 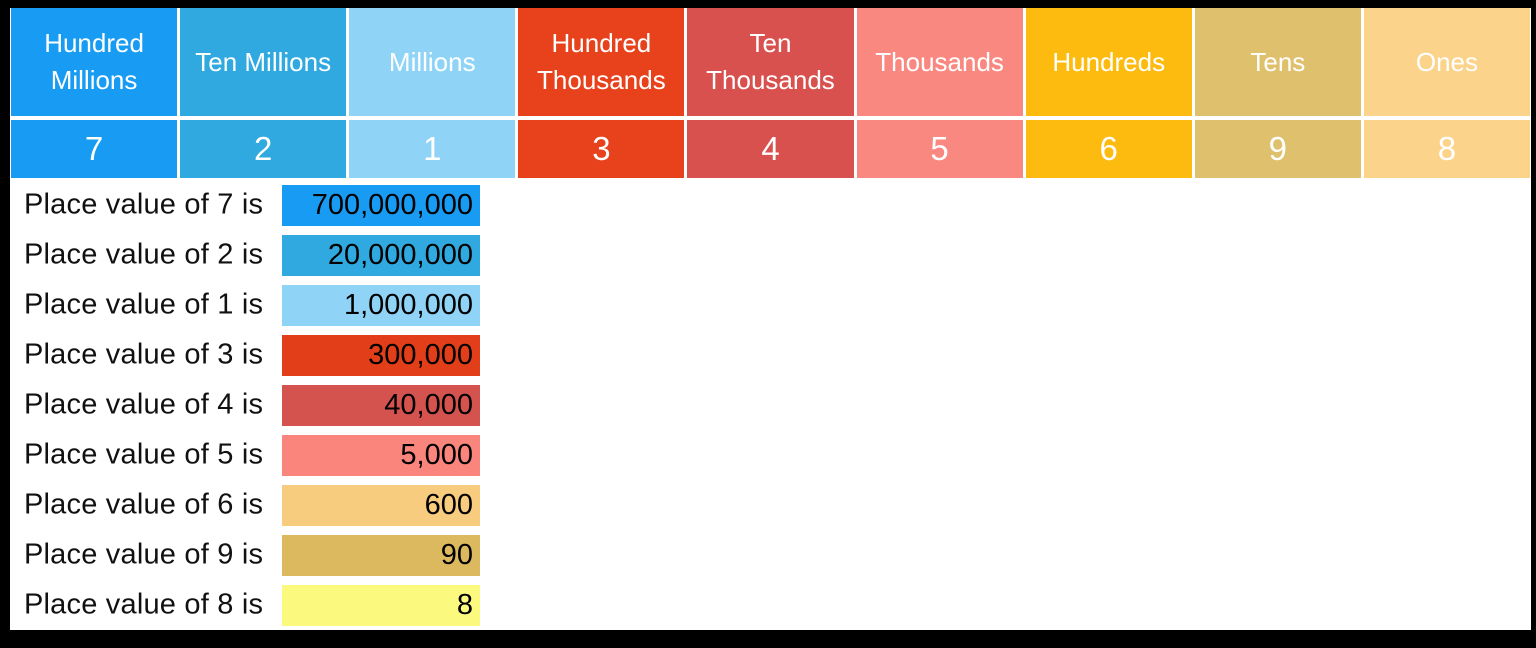 What do you see at coordinates (144, 404) in the screenshot?
I see `place-value-label: Place value of 4 is` at bounding box center [144, 404].